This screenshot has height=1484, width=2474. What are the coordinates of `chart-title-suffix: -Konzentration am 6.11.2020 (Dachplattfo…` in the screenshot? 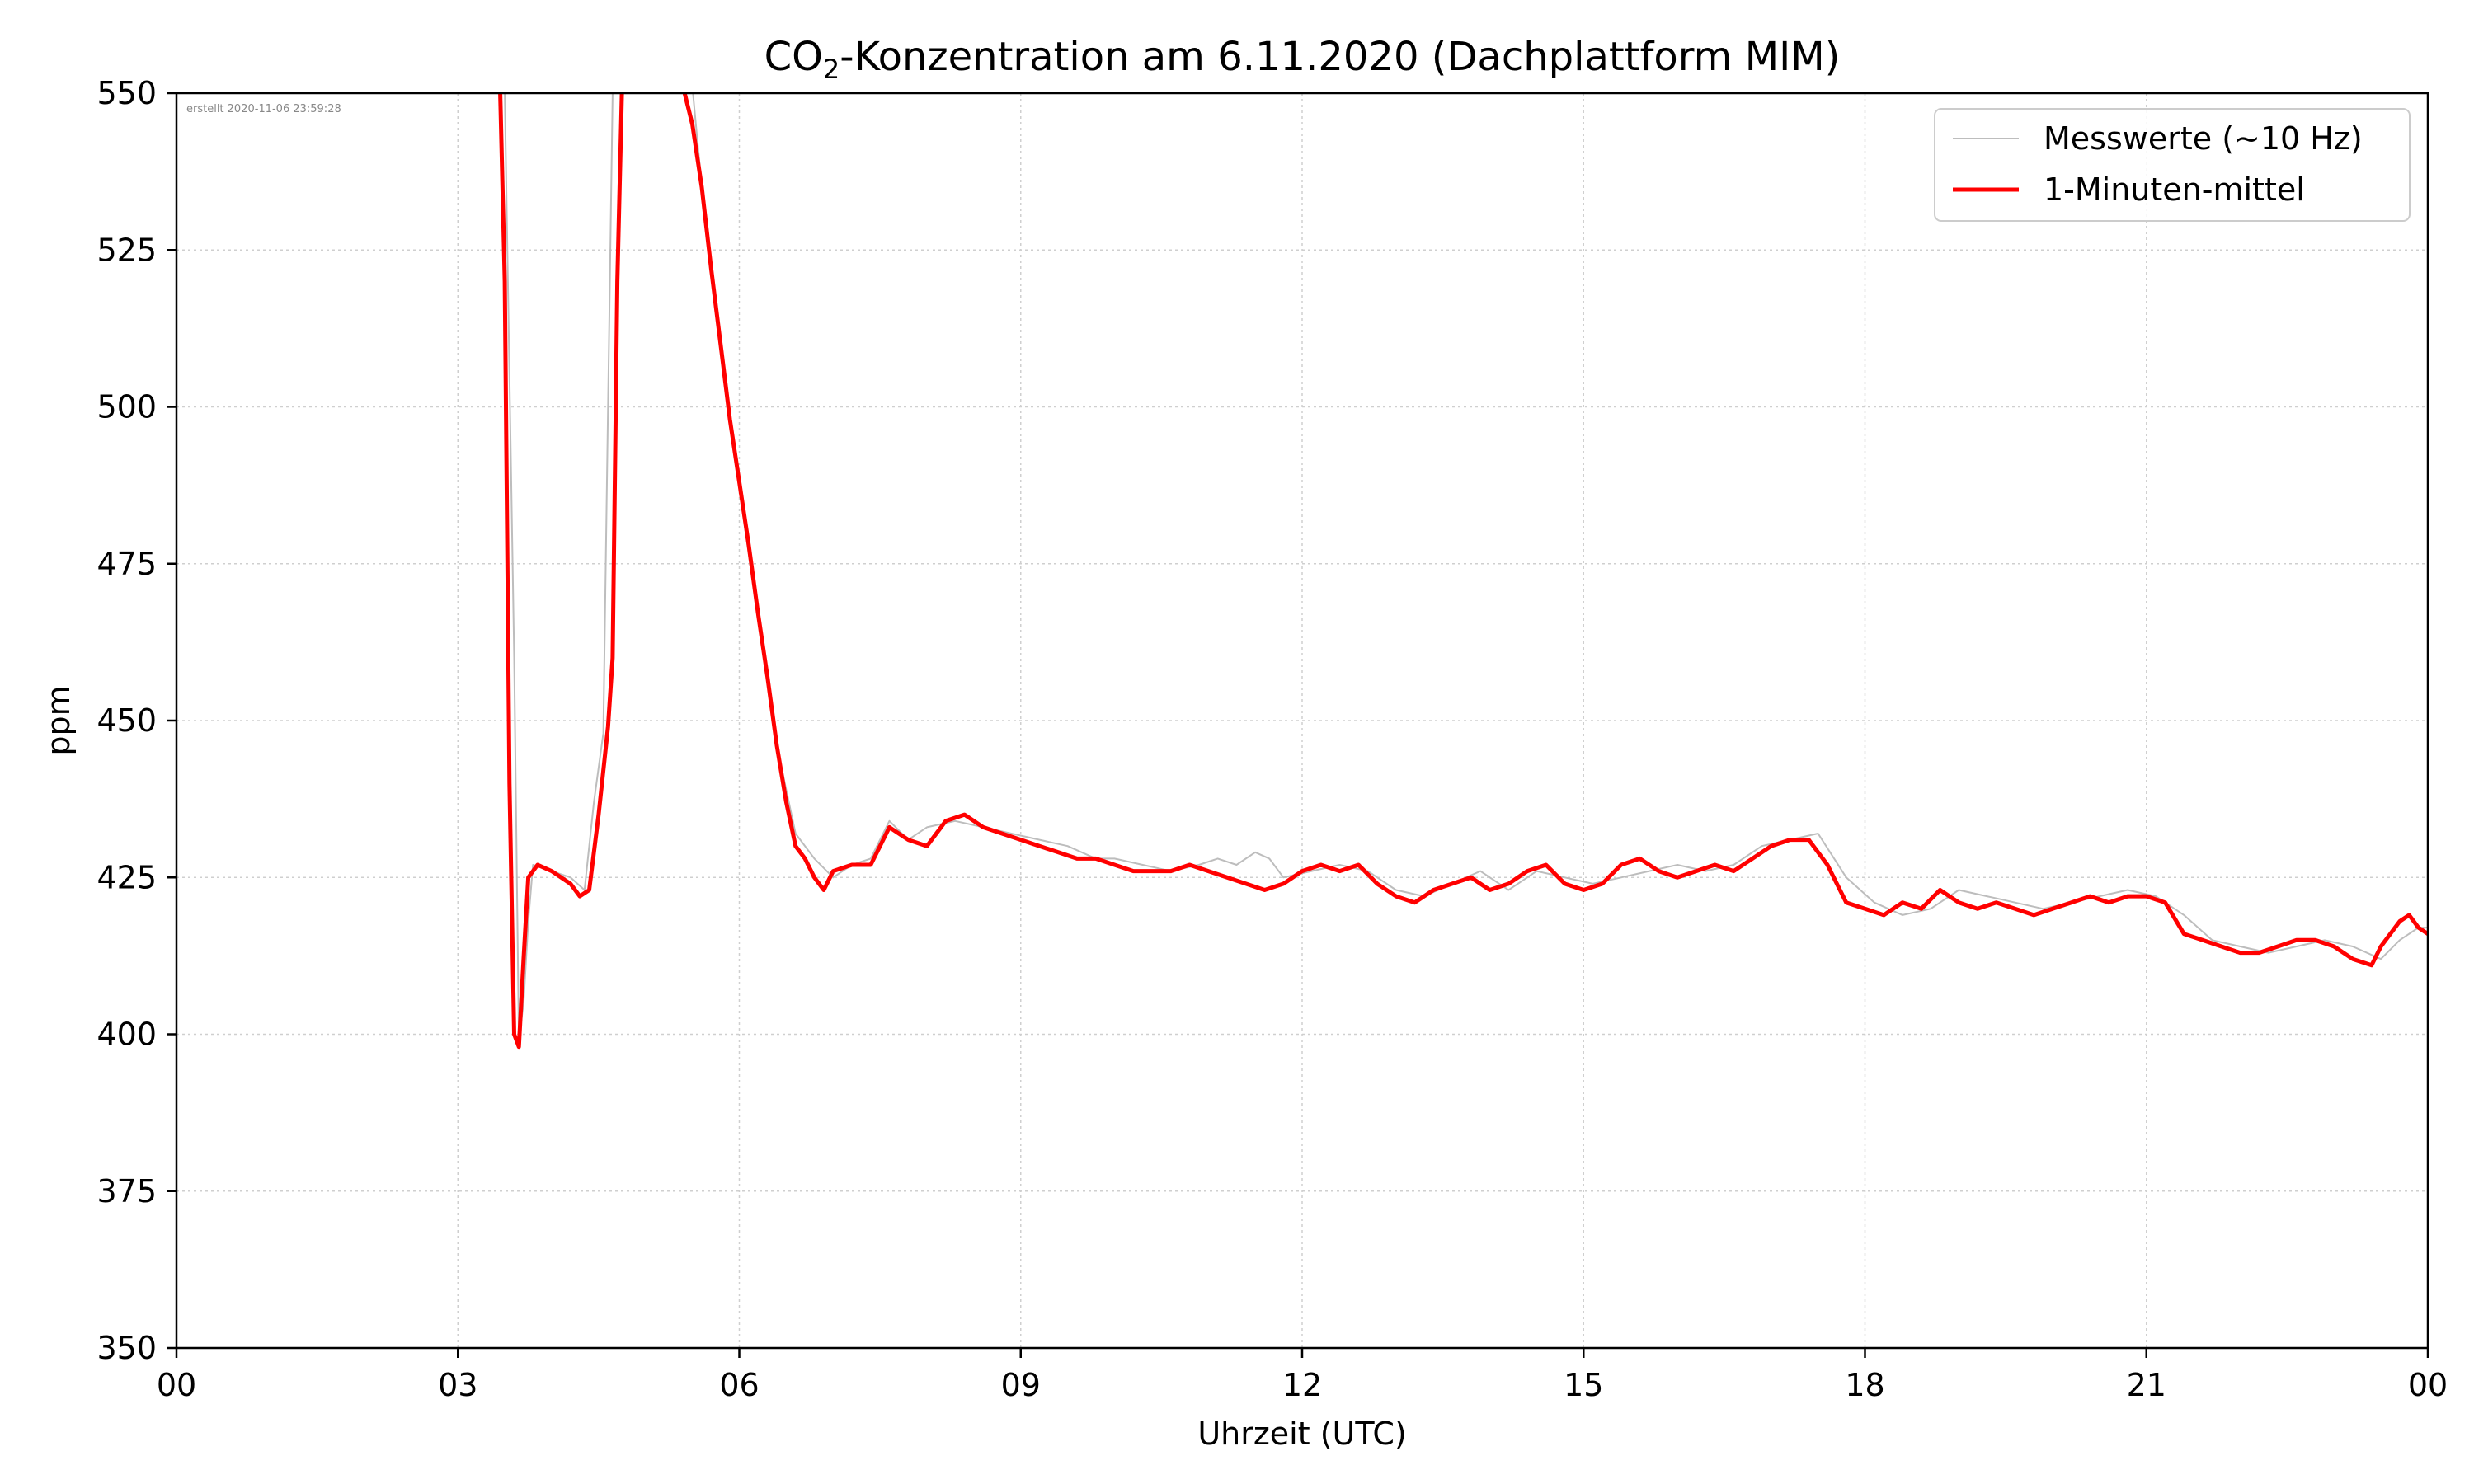 It's located at (1340, 57).